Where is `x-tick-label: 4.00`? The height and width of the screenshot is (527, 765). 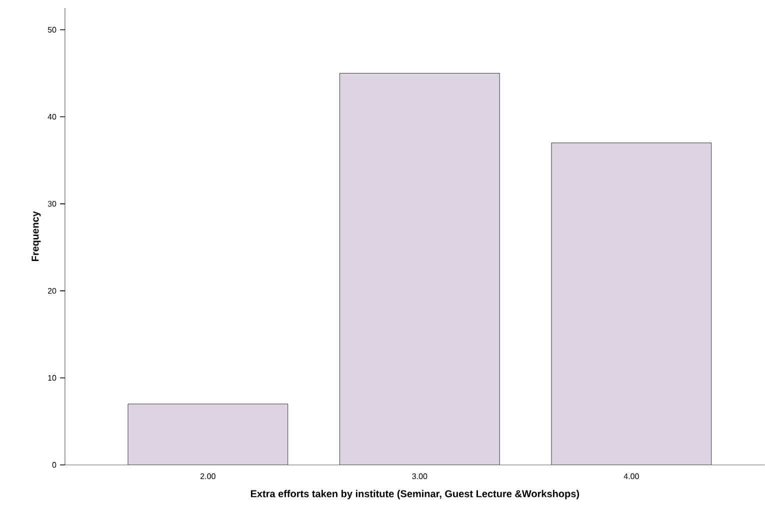
x-tick-label: 4.00 is located at coordinates (631, 476).